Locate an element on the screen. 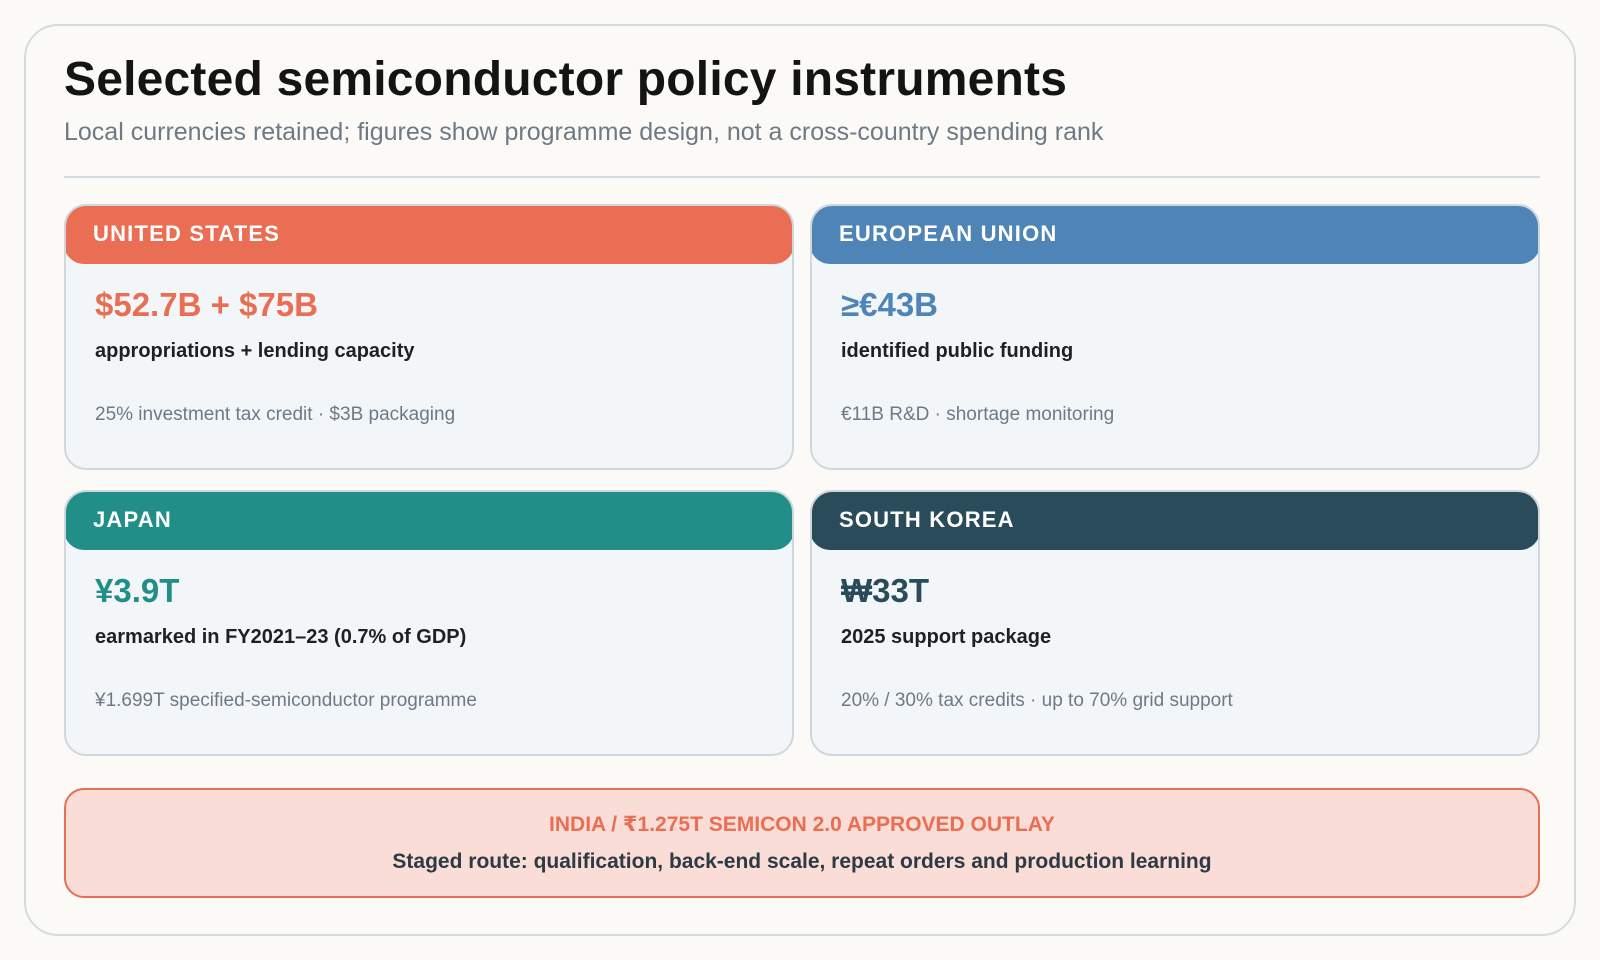 This screenshot has width=1600, height=960. card-description: 2025 support package is located at coordinates (946, 637).